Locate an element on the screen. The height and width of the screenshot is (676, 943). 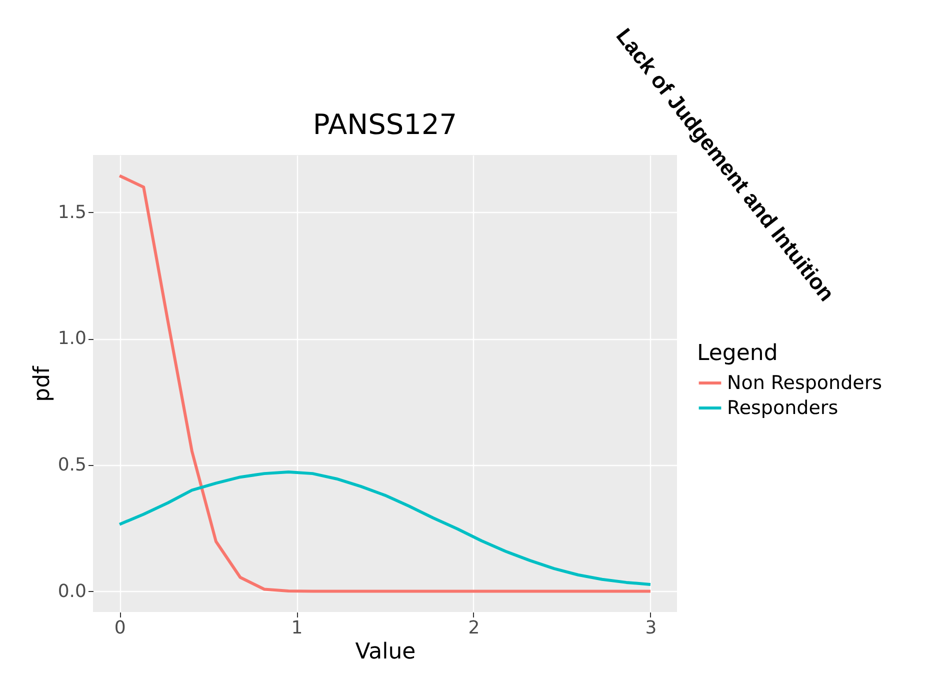
x-tick-label: 3 is located at coordinates (651, 628).